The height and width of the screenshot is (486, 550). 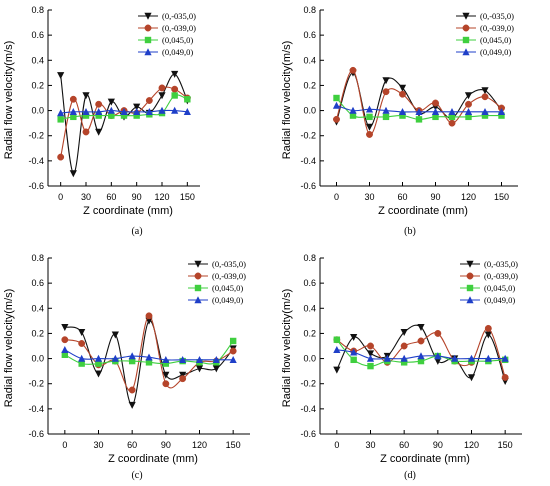 What do you see at coordinates (166, 445) in the screenshot?
I see `x-tick-label: 90` at bounding box center [166, 445].